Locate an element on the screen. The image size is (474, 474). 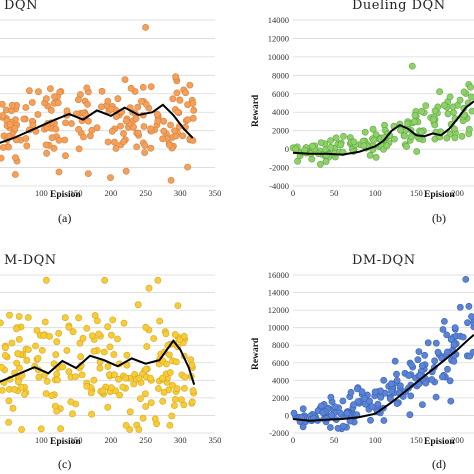
panel-a-x-tick-label: 200 is located at coordinates (110, 193).